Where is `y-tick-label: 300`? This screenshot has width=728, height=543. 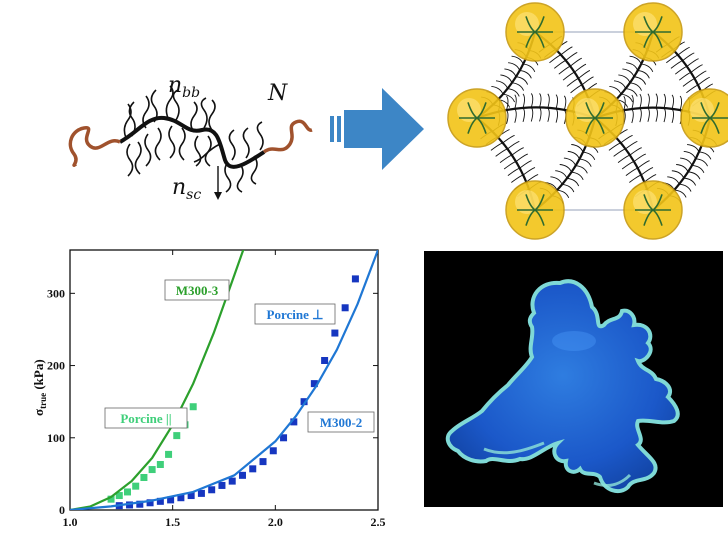 y-tick-label: 300 is located at coordinates (56, 293).